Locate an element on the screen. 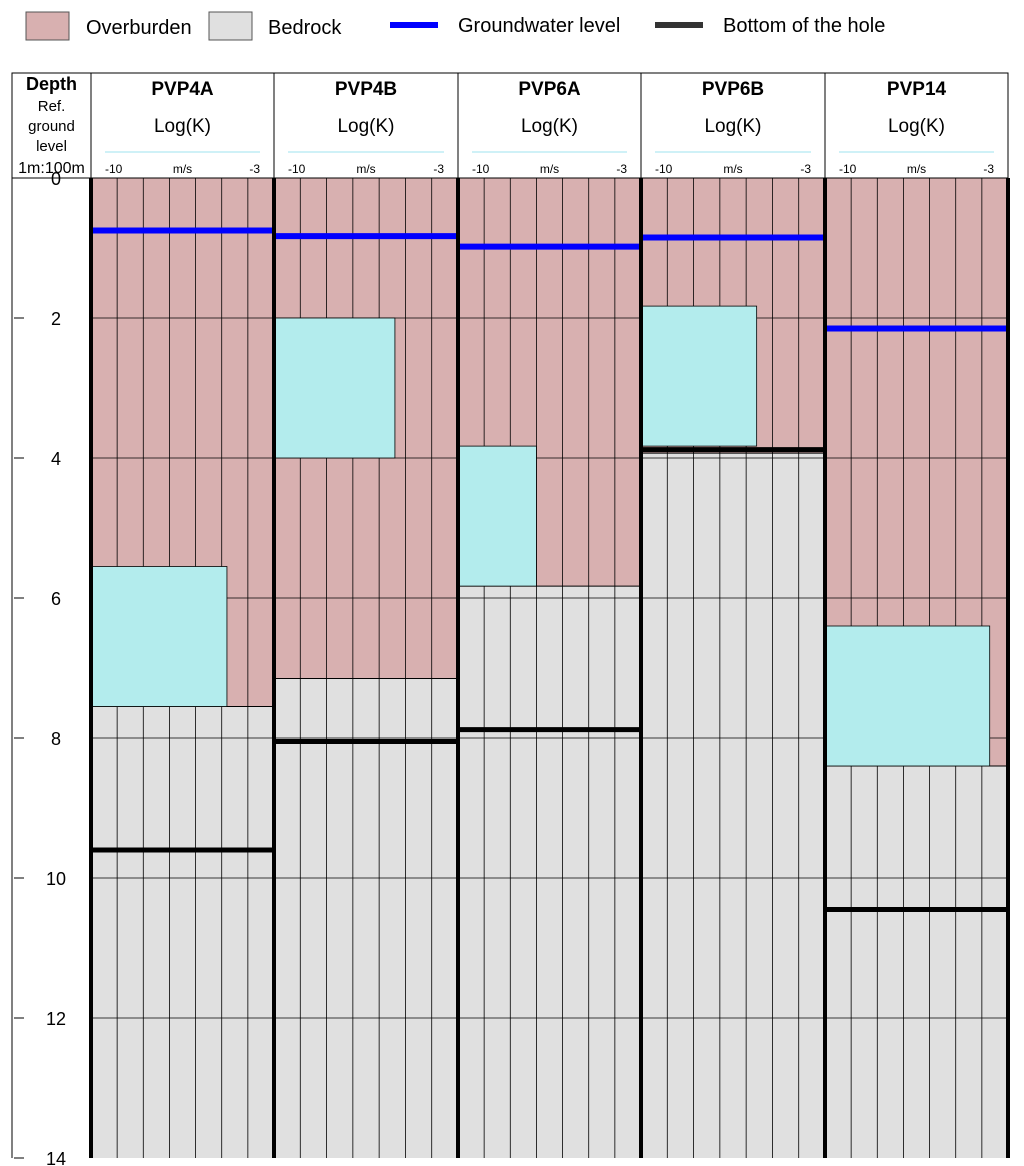 This screenshot has height=1166, width=1024. depth-header-line: level is located at coordinates (51, 146).